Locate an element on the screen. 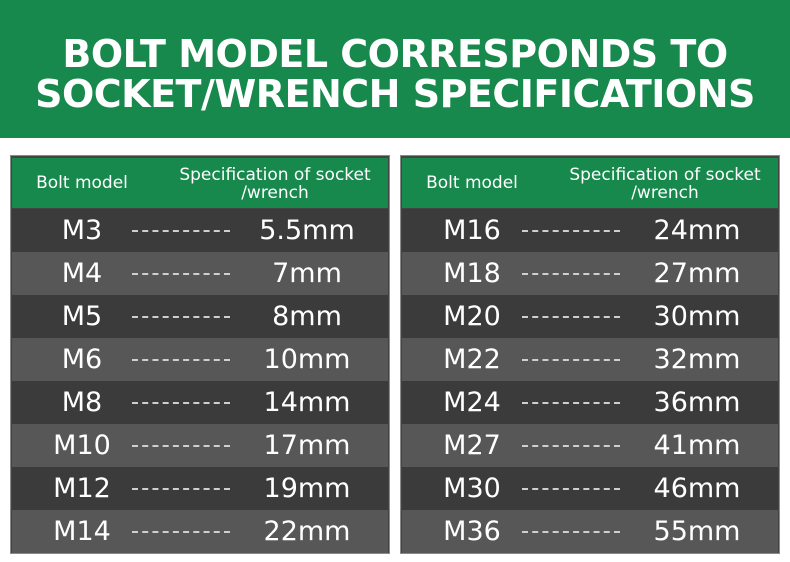  table-row: M36 55mm is located at coordinates (590, 531).